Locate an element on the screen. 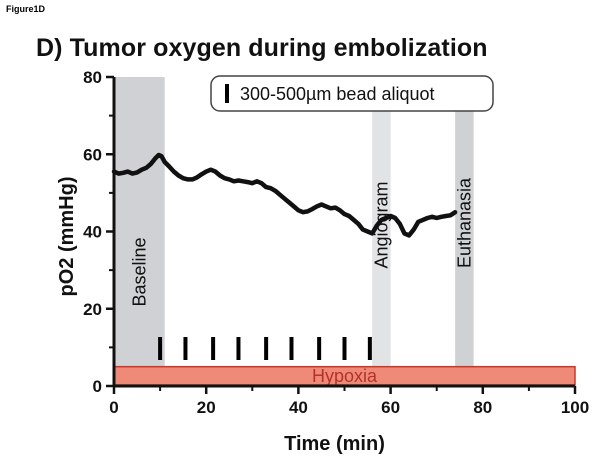 The image size is (613, 471). x-tick-label-40: 40 is located at coordinates (298, 407).